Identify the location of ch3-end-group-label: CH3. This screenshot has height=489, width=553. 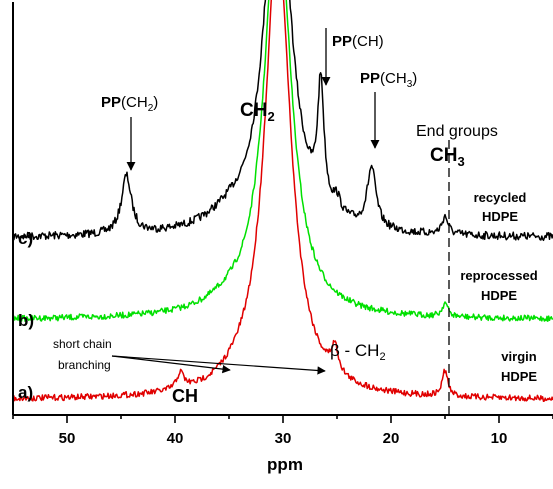
(447, 157).